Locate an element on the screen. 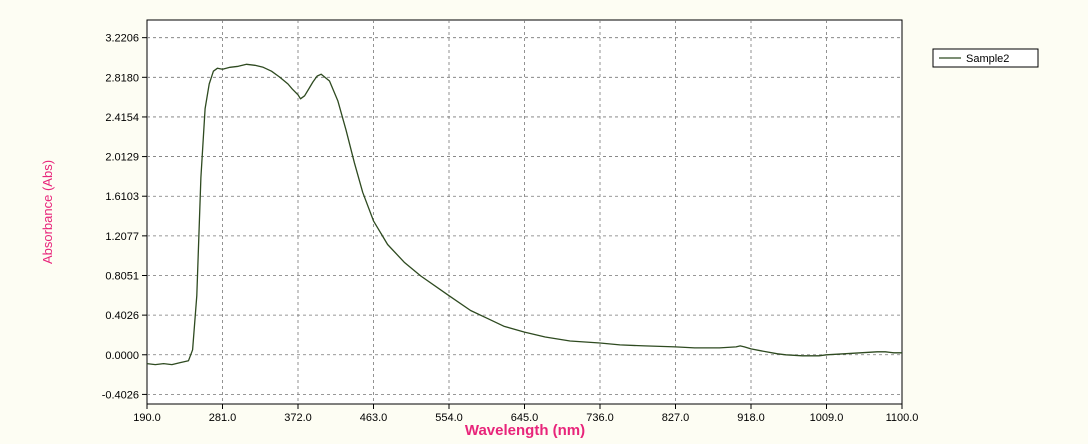 The image size is (1088, 444). x-tick-label: 554.0 is located at coordinates (449, 418).